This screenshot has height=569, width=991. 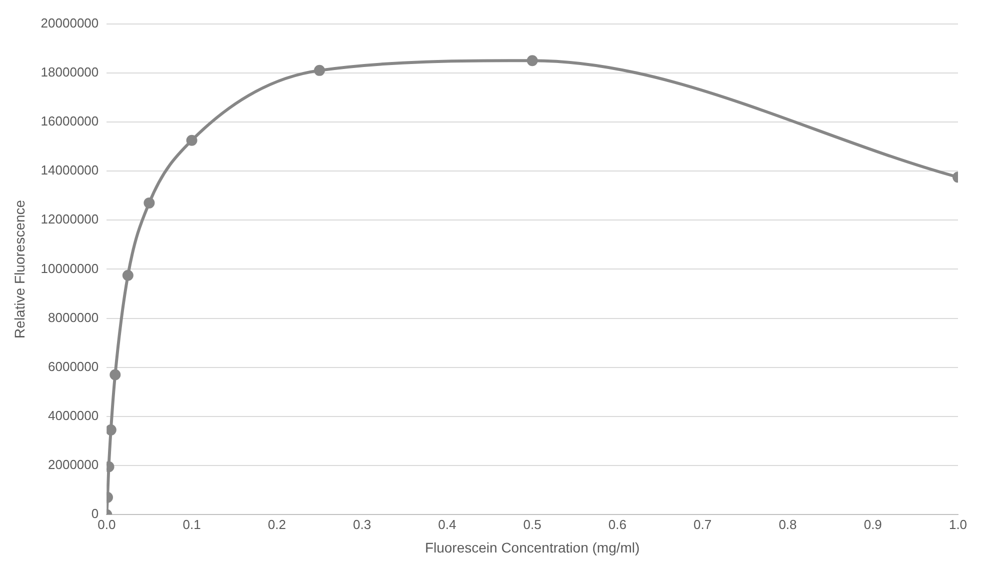 What do you see at coordinates (277, 524) in the screenshot?
I see `x-tick-label: 0.2` at bounding box center [277, 524].